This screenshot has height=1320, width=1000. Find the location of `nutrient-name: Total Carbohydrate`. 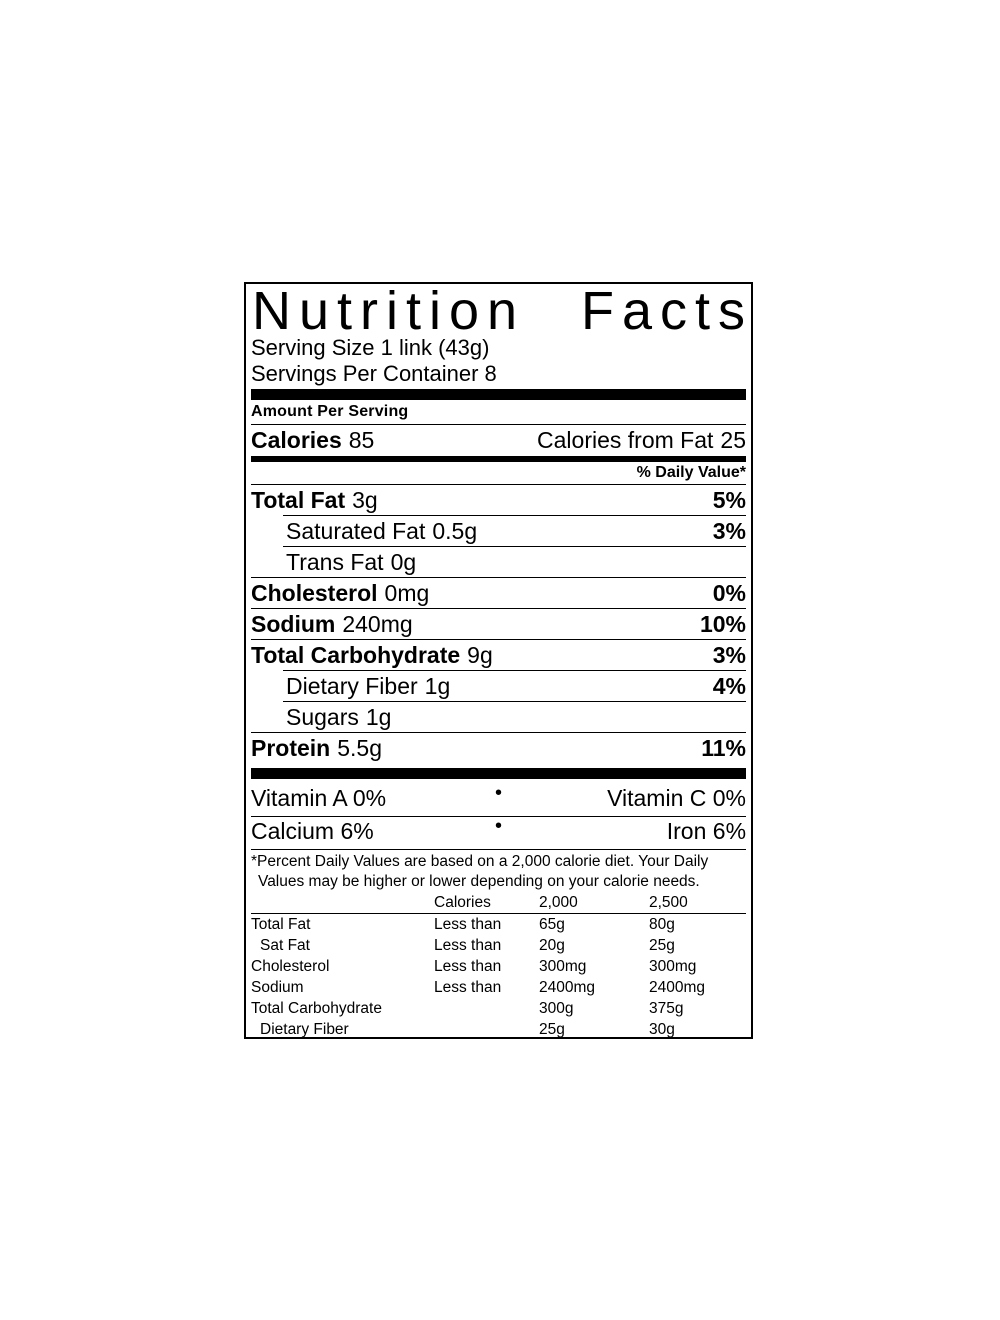

nutrient-name: Total Carbohydrate is located at coordinates (356, 655).